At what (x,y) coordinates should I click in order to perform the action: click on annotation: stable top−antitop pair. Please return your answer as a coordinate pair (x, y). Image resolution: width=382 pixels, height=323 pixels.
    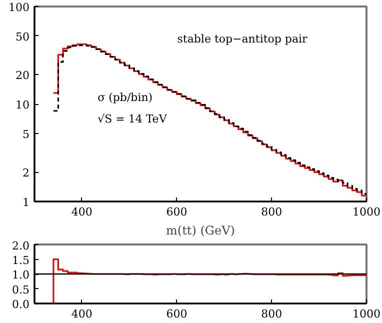
    Looking at the image, I should click on (242, 39).